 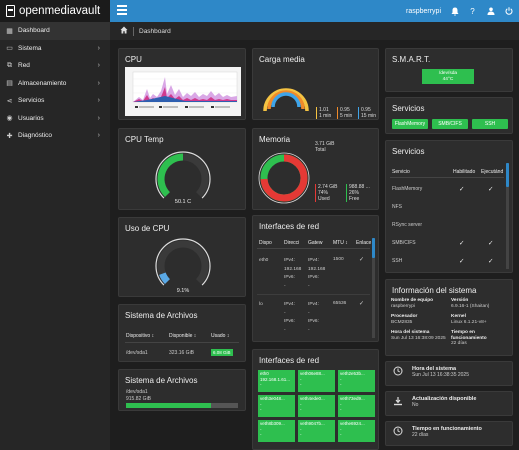 I want to click on table-row: eth0, so click(x=264, y=260).